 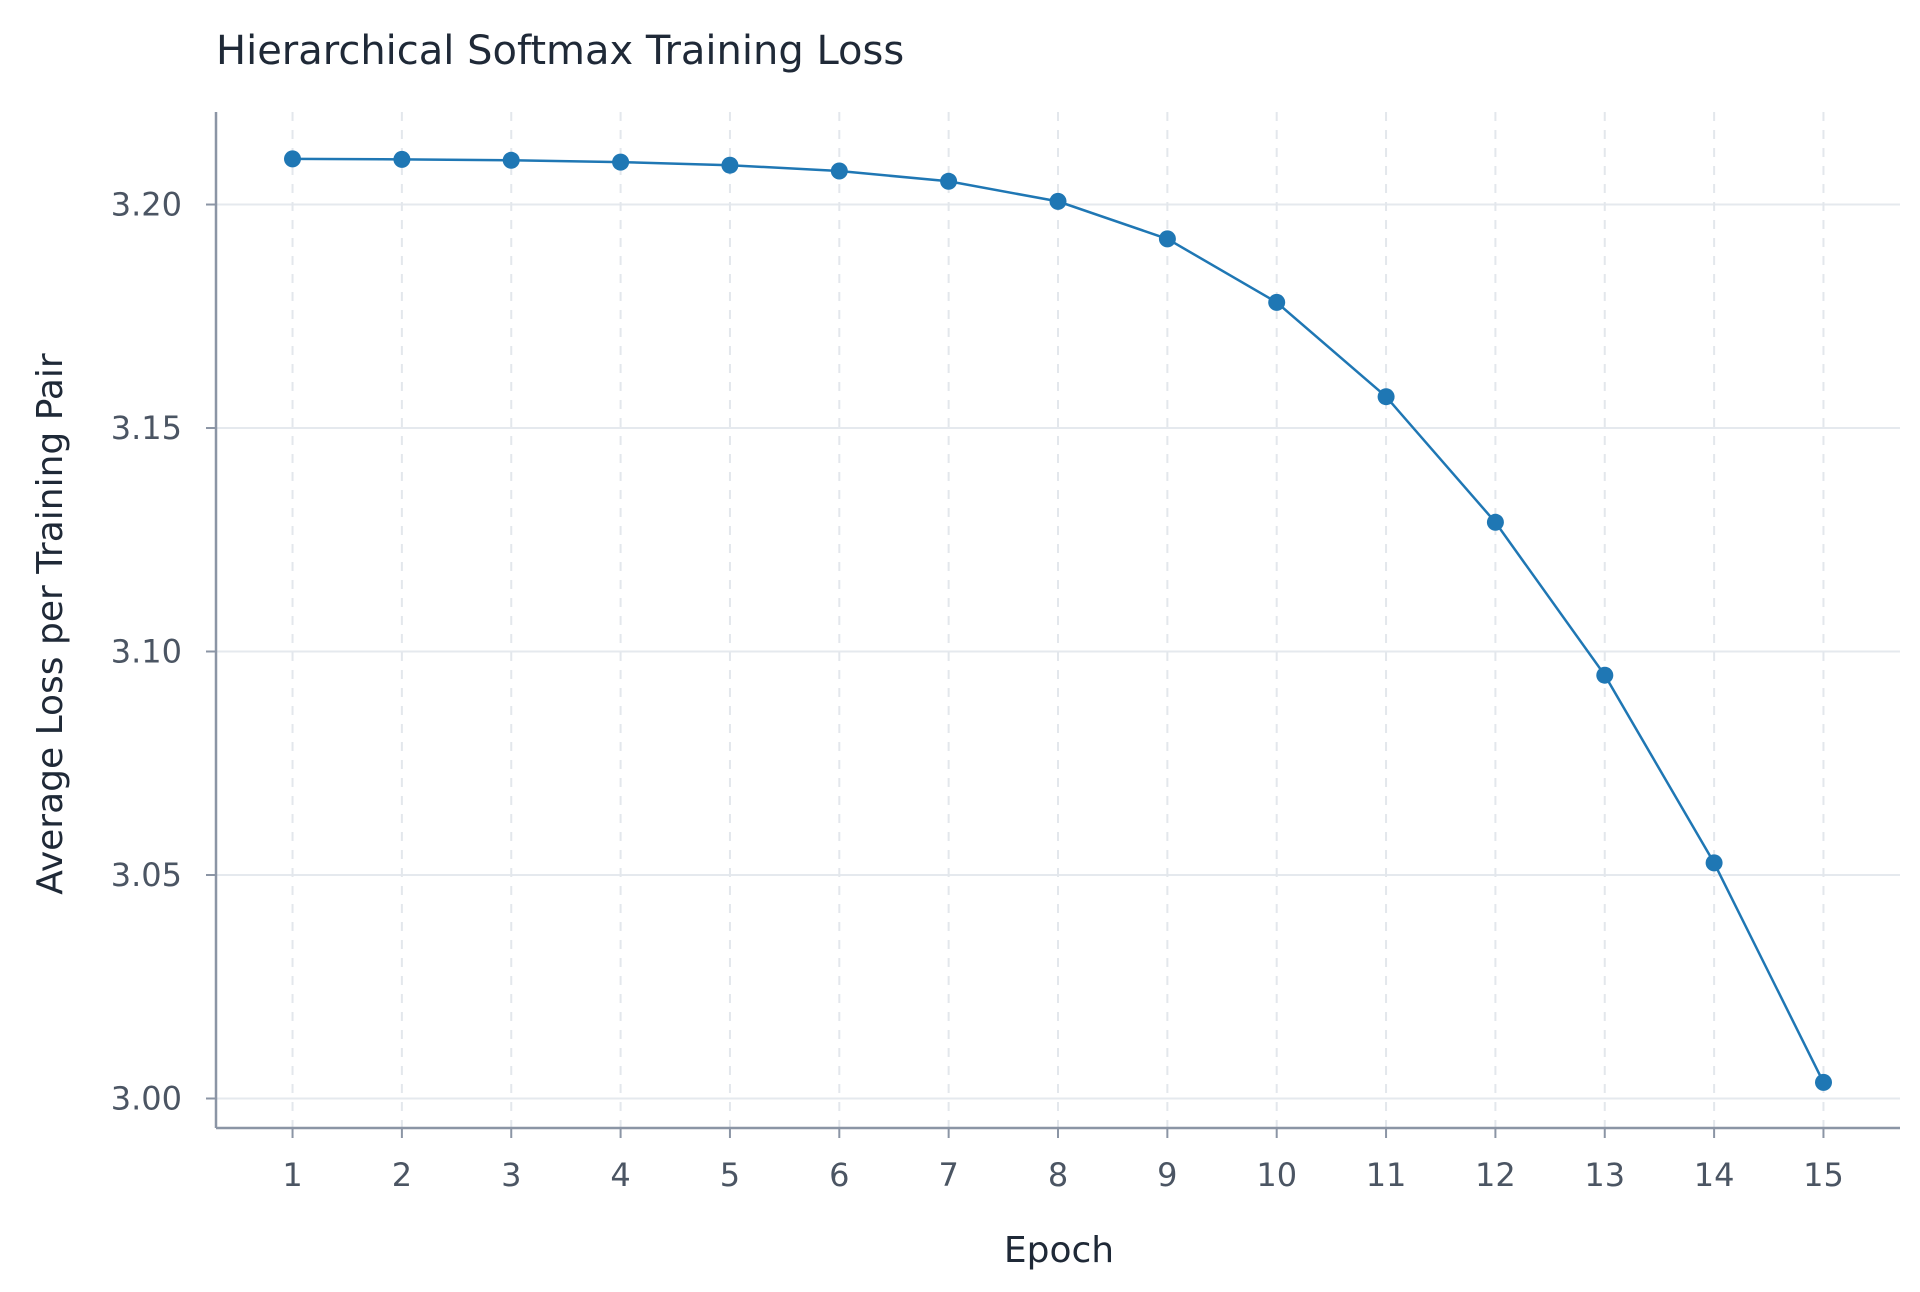 I want to click on x-tick-label: 10, so click(x=1276, y=1175).